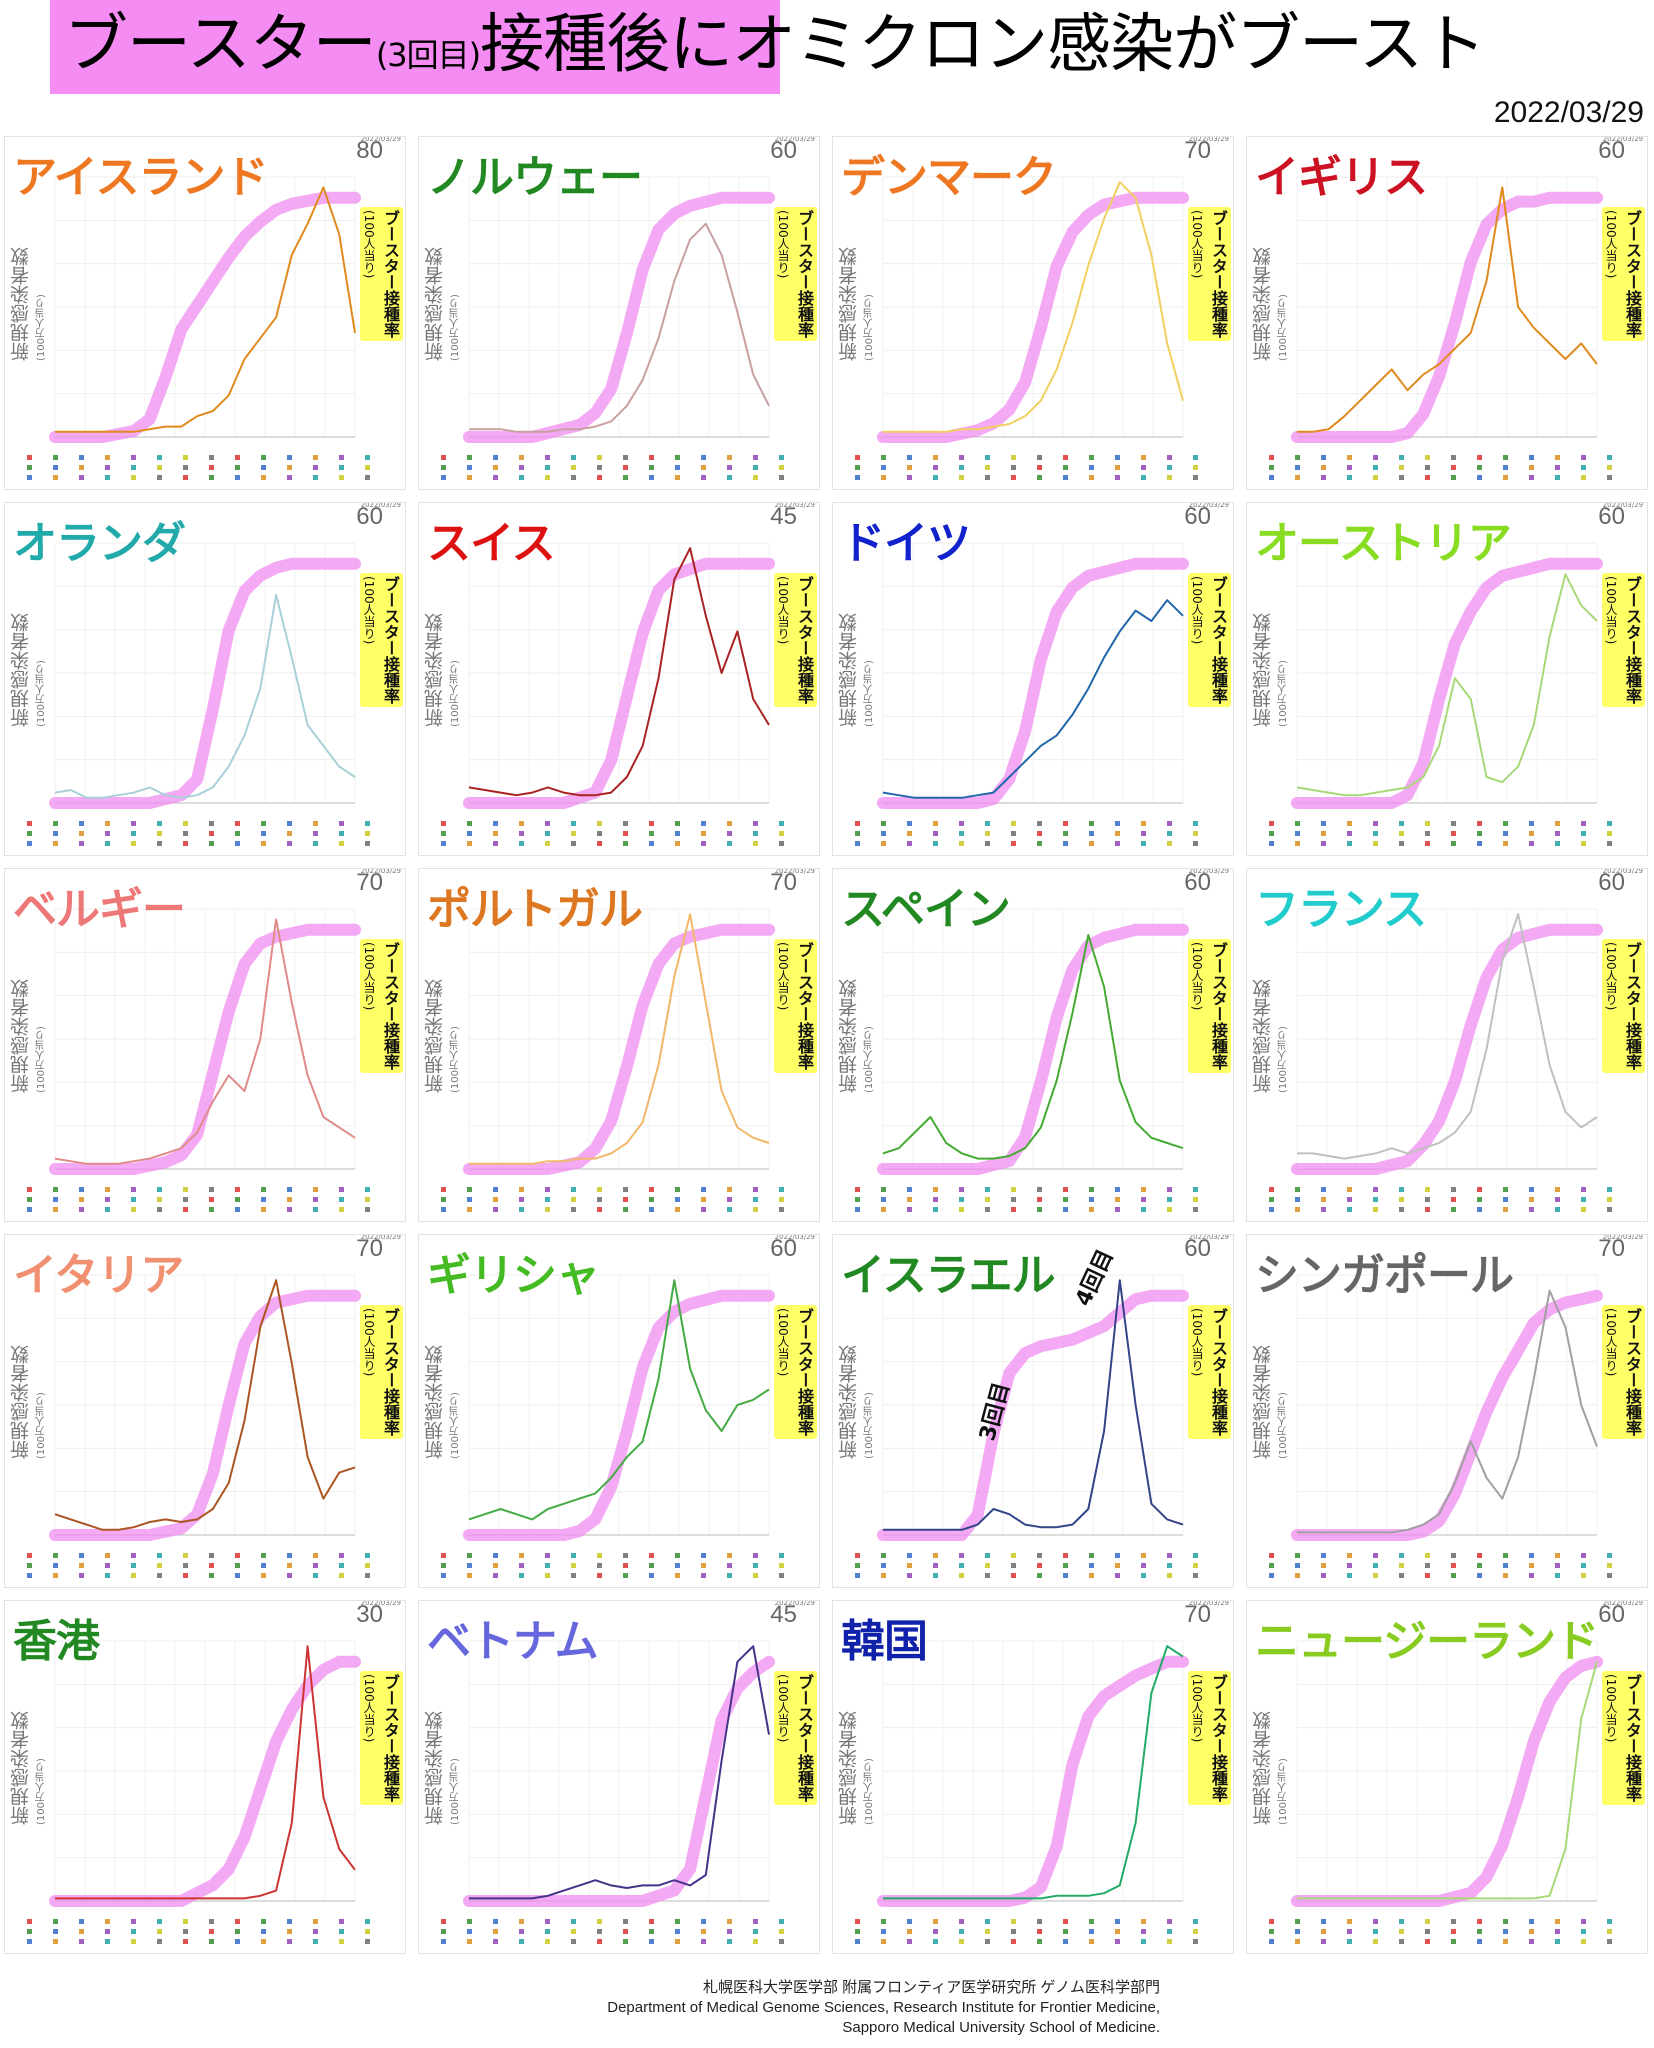  Describe the element at coordinates (1283, 1425) in the screenshot. I see `y-axis-label-sub: (100万人当り)` at that location.